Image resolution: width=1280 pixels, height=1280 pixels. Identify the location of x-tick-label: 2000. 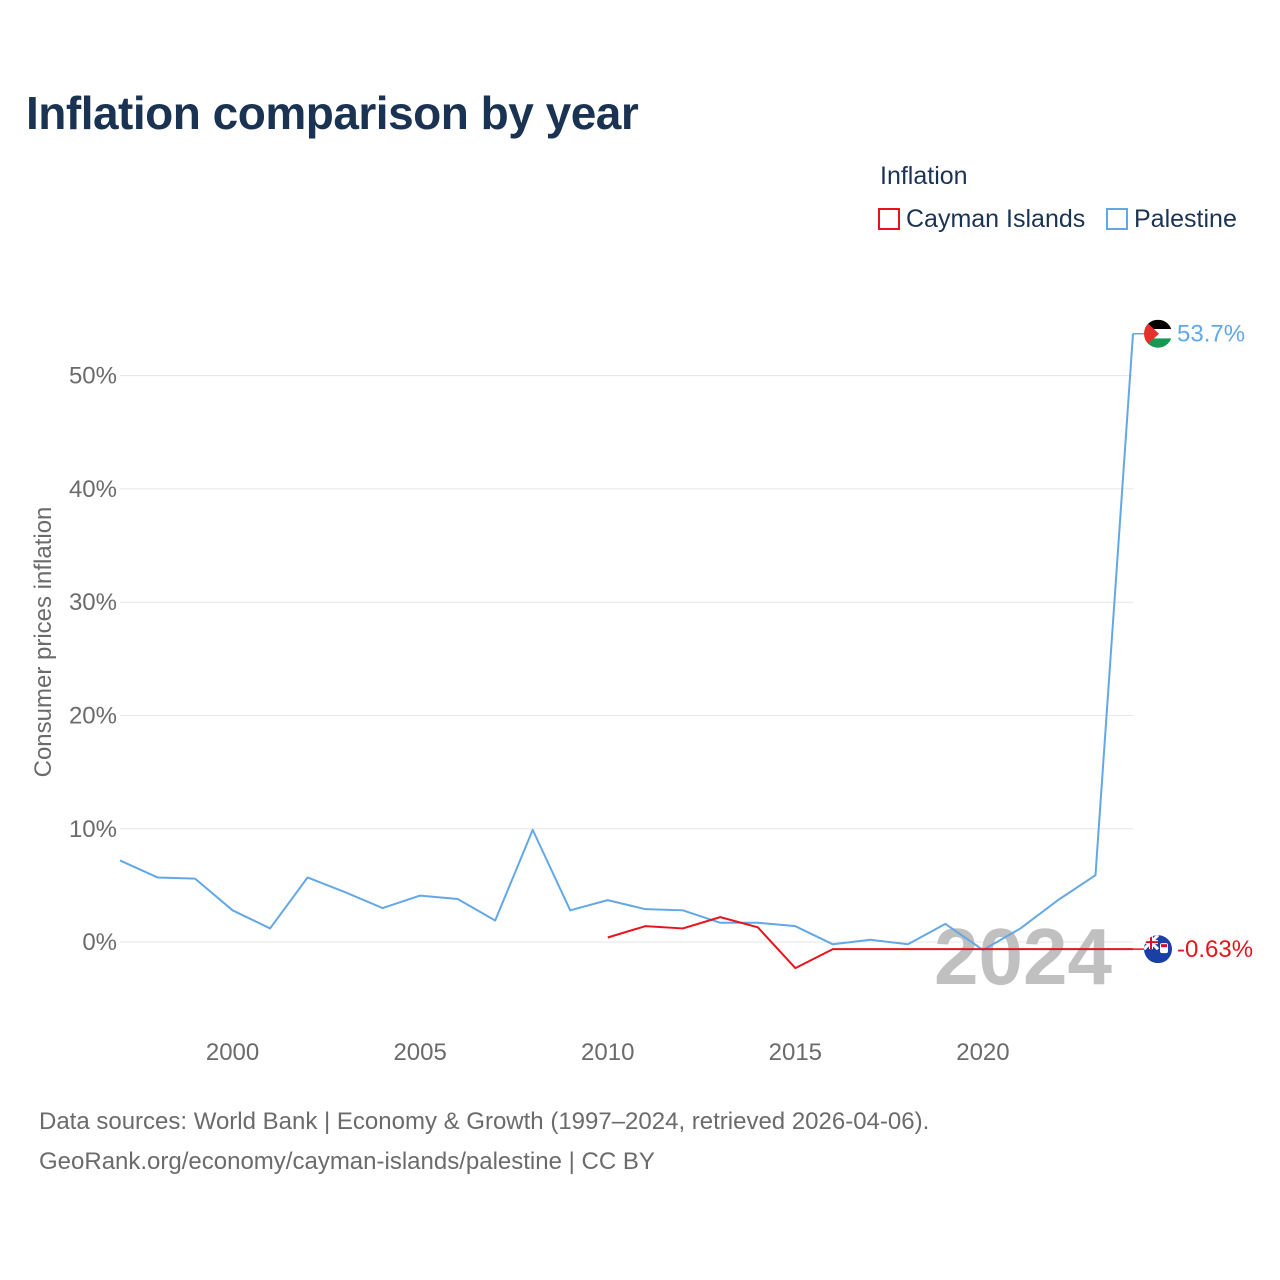
(232, 1052).